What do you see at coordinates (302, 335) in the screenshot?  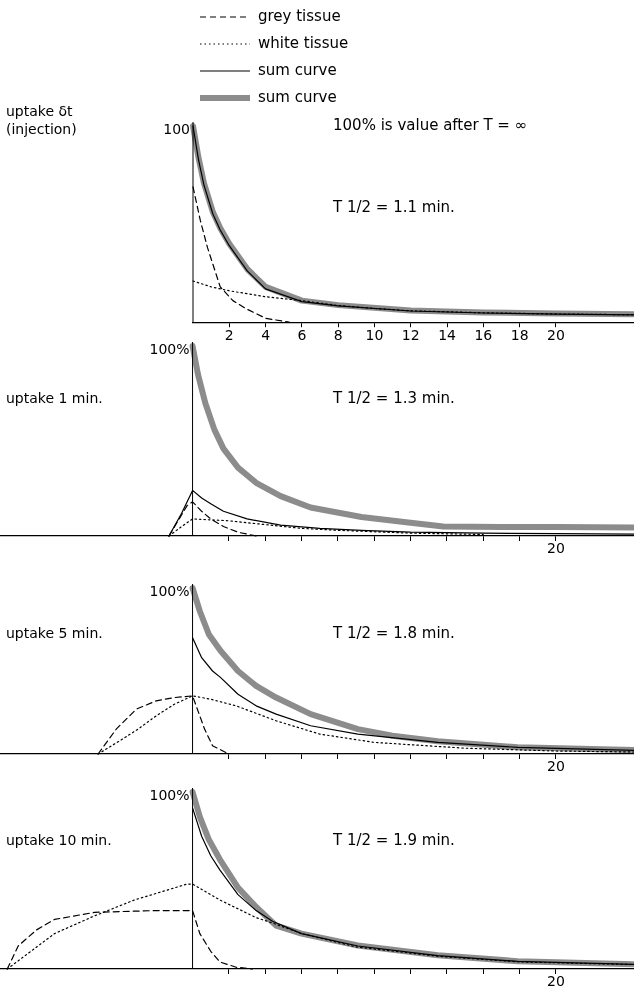 I see `x-tick-label: 6` at bounding box center [302, 335].